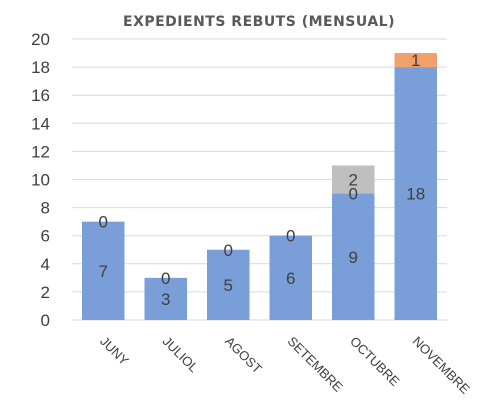 This screenshot has width=477, height=407. I want to click on x-axis: JUNY JULIOL AGOST SETEMBRE OCTUBRE NOVEMBRE, so click(285, 365).